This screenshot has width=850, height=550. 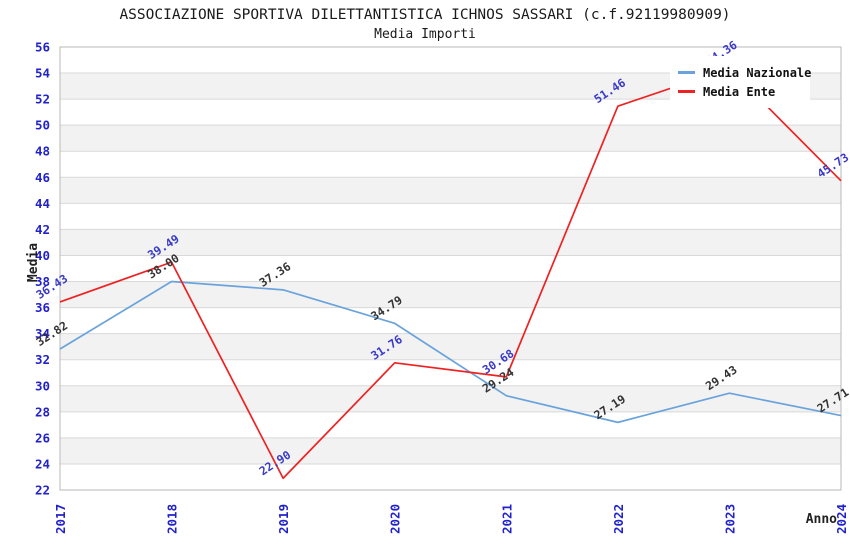 I want to click on legend-label: Media Nazionale, so click(x=757, y=72).